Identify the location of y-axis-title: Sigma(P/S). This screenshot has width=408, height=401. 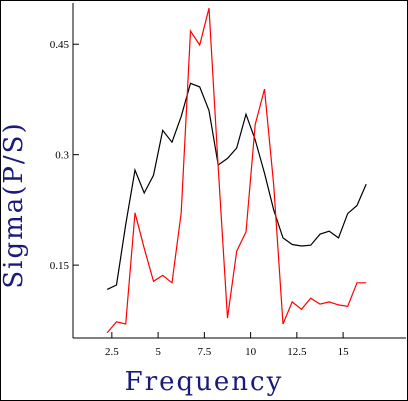
(14, 204).